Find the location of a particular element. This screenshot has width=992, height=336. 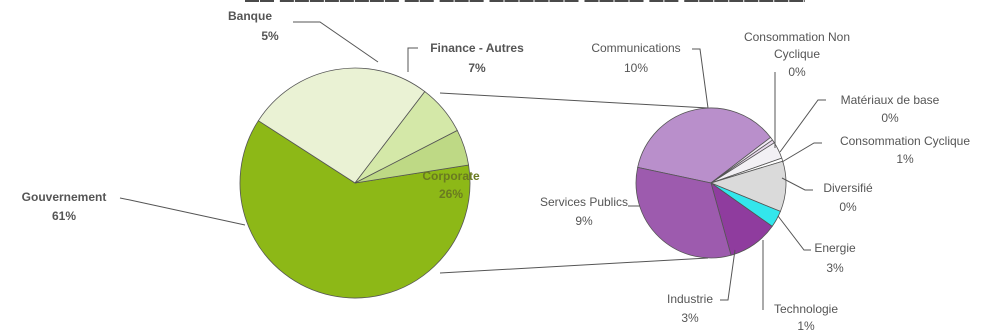

value-label-energie: 3% is located at coordinates (835, 268).